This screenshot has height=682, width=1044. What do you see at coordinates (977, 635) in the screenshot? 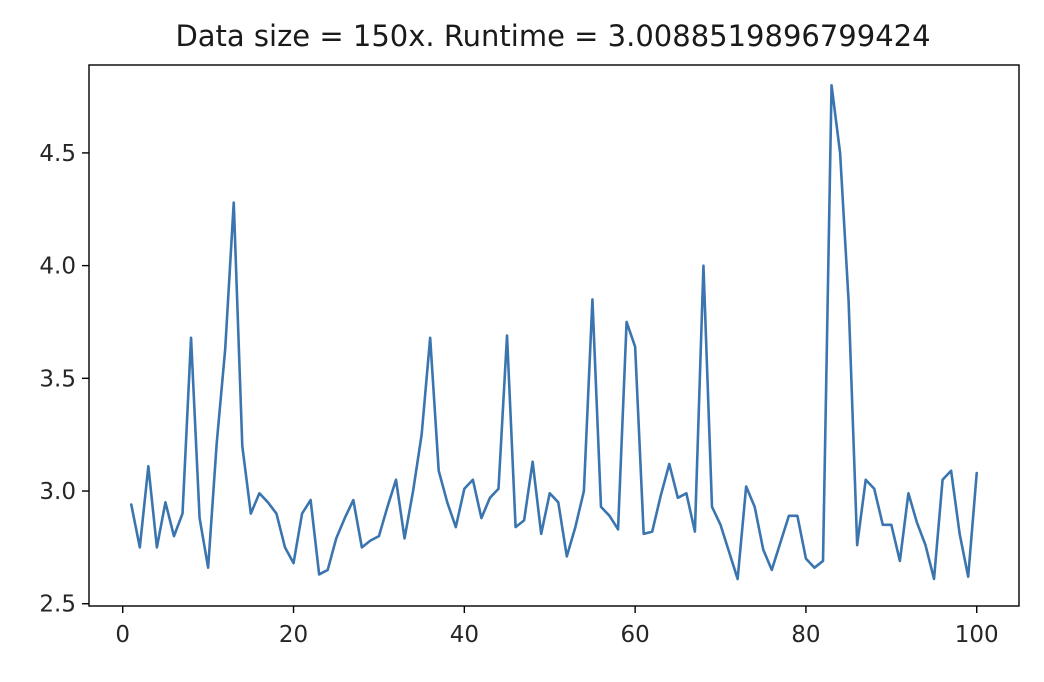
I see `x-tick-label: 100` at bounding box center [977, 635].